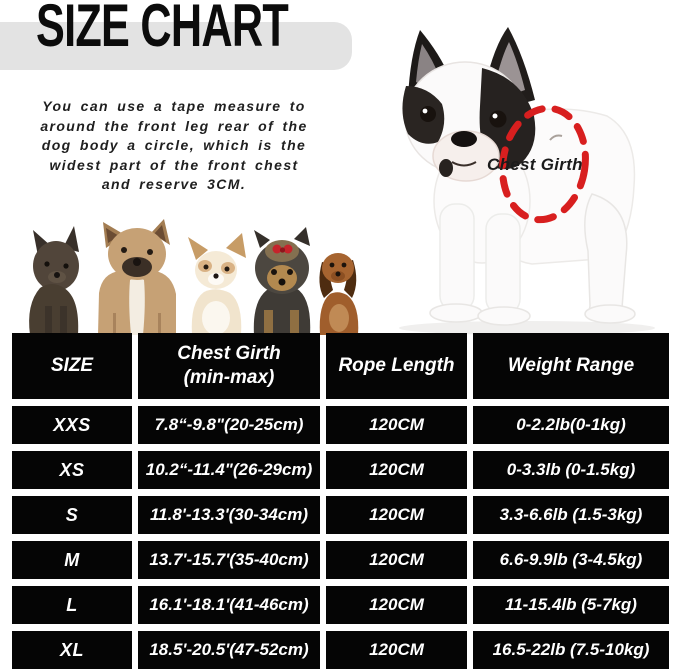 The width and height of the screenshot is (679, 671). What do you see at coordinates (571, 650) in the screenshot?
I see `cell-weight-range: 16.5-22lb (7.5-10kg)` at bounding box center [571, 650].